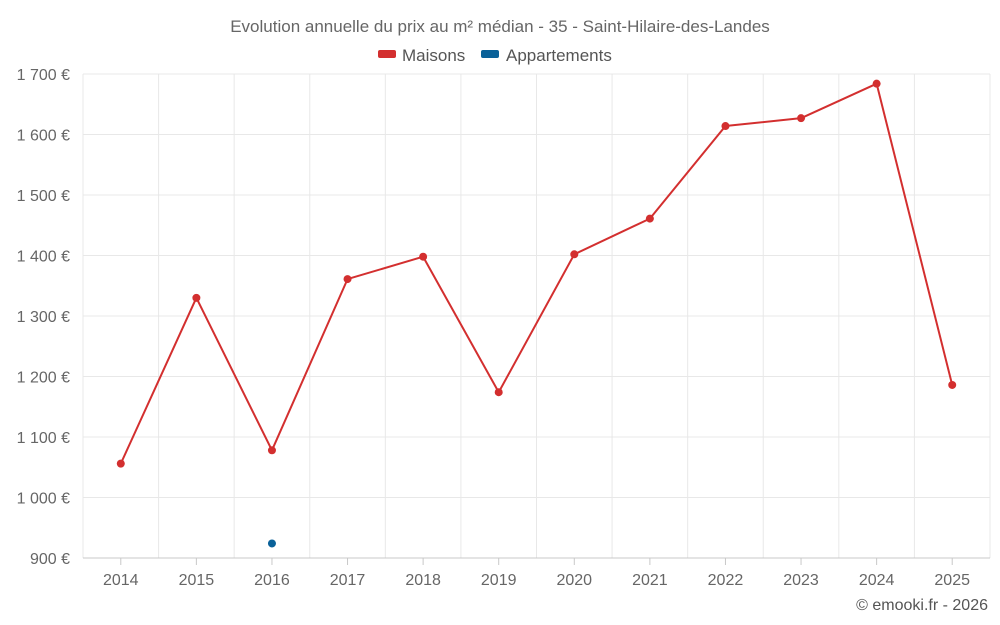 The image size is (1000, 625). I want to click on data-point-maisons-2022, so click(725, 126).